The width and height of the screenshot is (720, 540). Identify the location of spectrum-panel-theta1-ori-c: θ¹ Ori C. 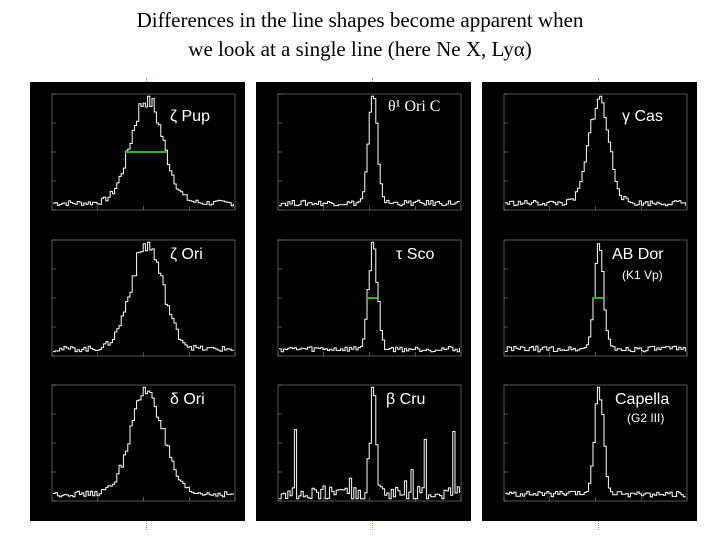
(363, 156).